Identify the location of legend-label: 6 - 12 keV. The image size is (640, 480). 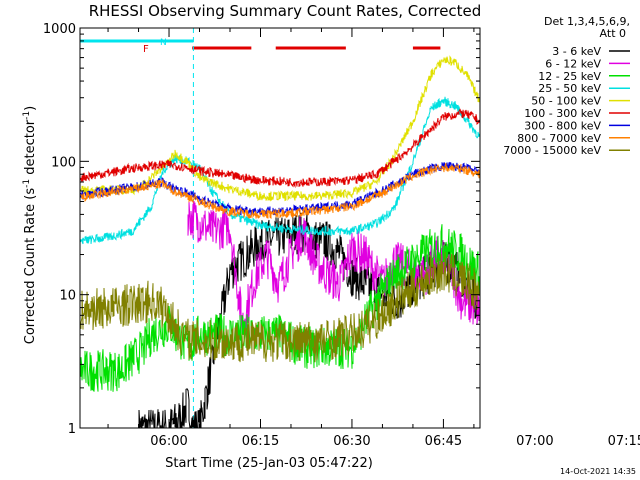
(573, 63).